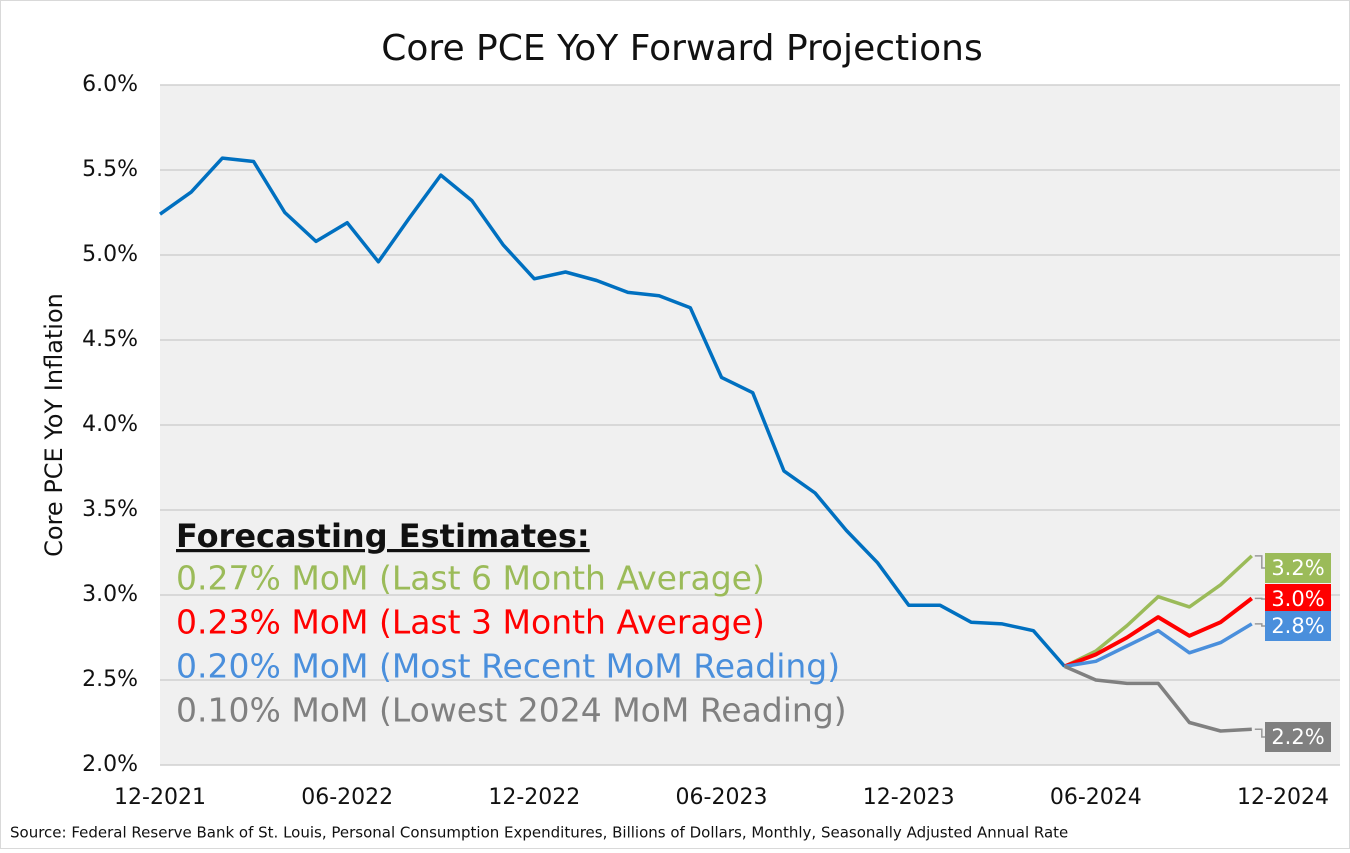 The height and width of the screenshot is (853, 1350). Describe the element at coordinates (909, 797) in the screenshot. I see `x-tick-label: 12-2023` at that location.